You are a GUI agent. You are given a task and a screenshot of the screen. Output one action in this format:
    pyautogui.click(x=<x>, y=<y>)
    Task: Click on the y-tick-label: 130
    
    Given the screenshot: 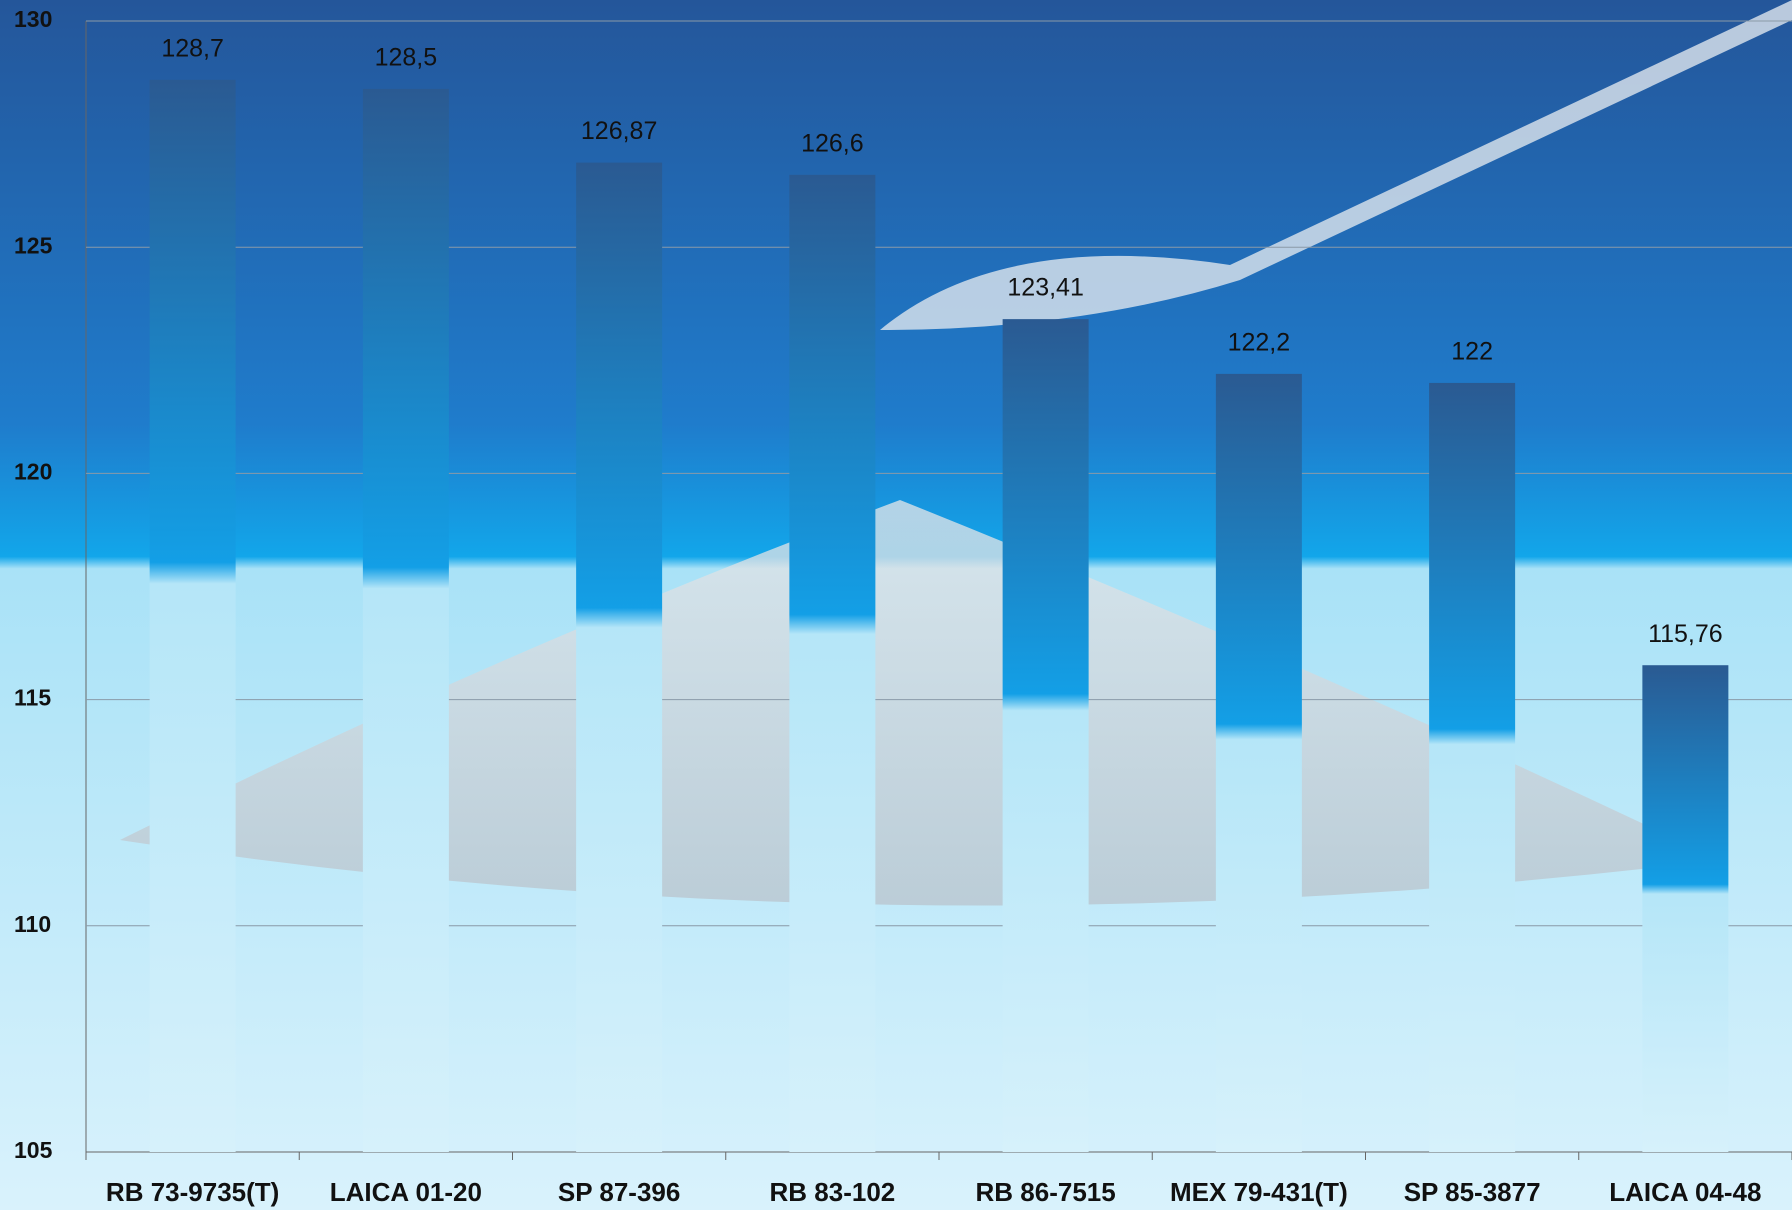 What is the action you would take?
    pyautogui.click(x=33, y=19)
    